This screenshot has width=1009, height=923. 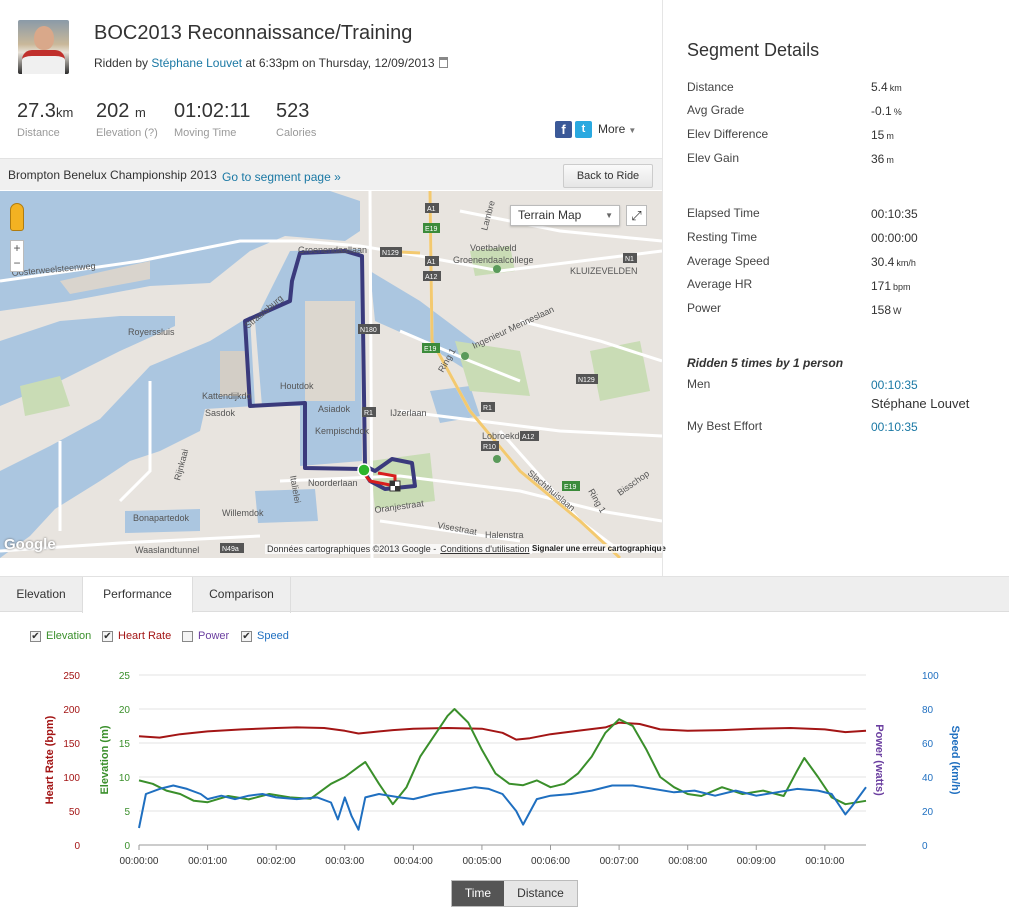 I want to click on detail-value: -0.1%, so click(x=886, y=111).